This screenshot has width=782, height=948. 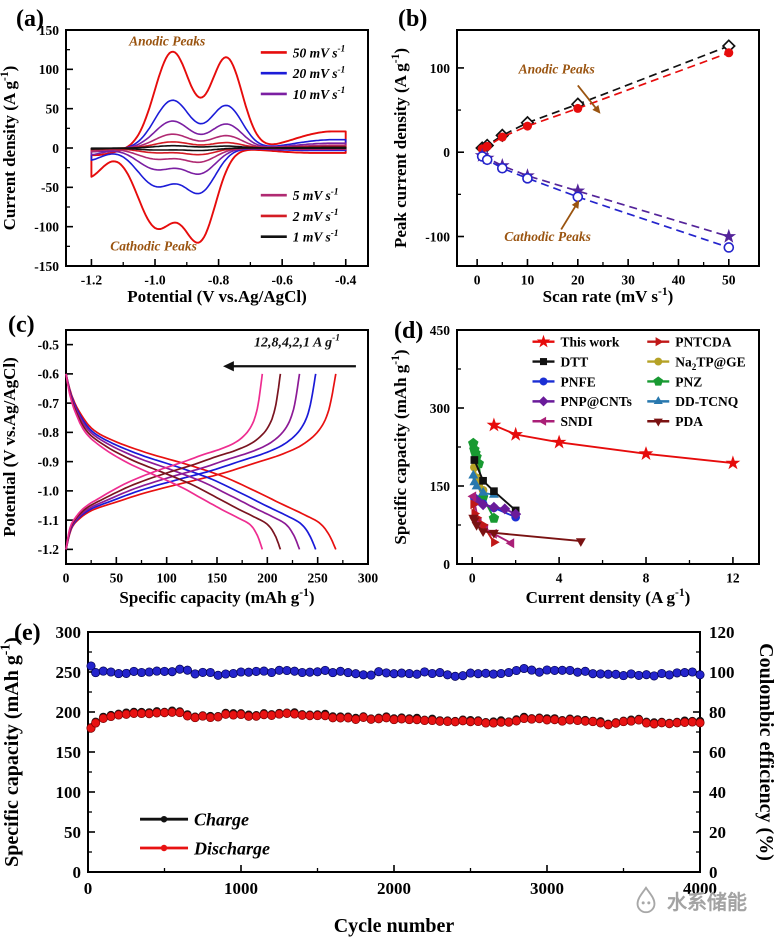 I want to click on x-tick-label: 100, so click(x=167, y=578).